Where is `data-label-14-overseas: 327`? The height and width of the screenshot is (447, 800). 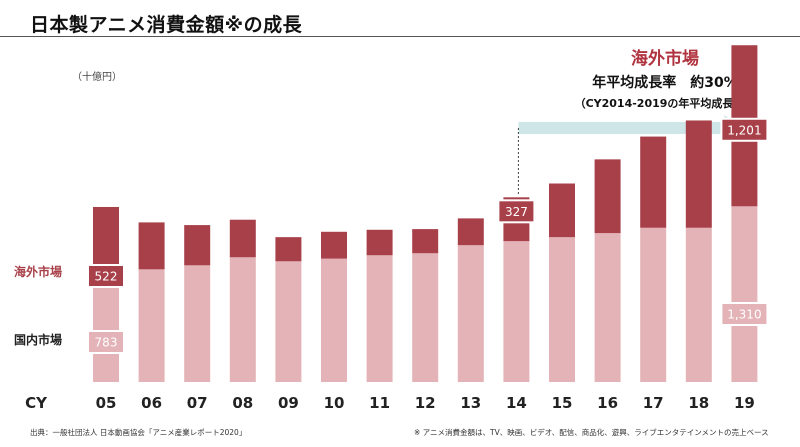
data-label-14-overseas: 327 is located at coordinates (516, 212).